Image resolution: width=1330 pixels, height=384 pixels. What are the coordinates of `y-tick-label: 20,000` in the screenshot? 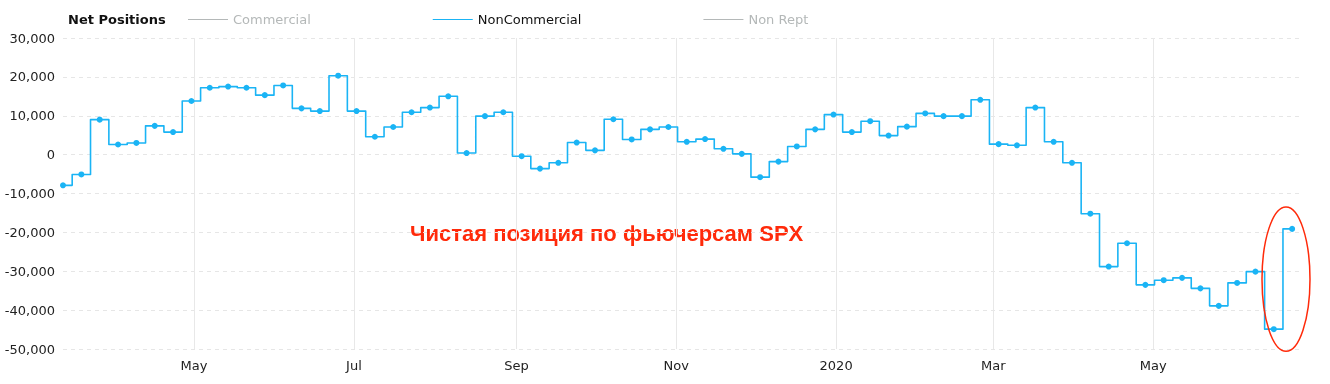 It's located at (32, 77).